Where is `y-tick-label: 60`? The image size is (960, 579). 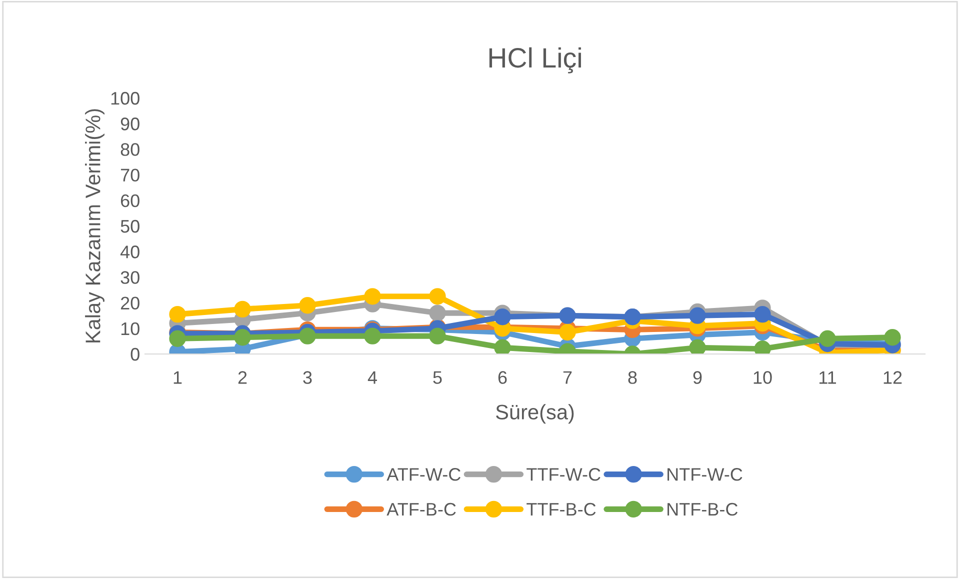
y-tick-label: 60 is located at coordinates (130, 201).